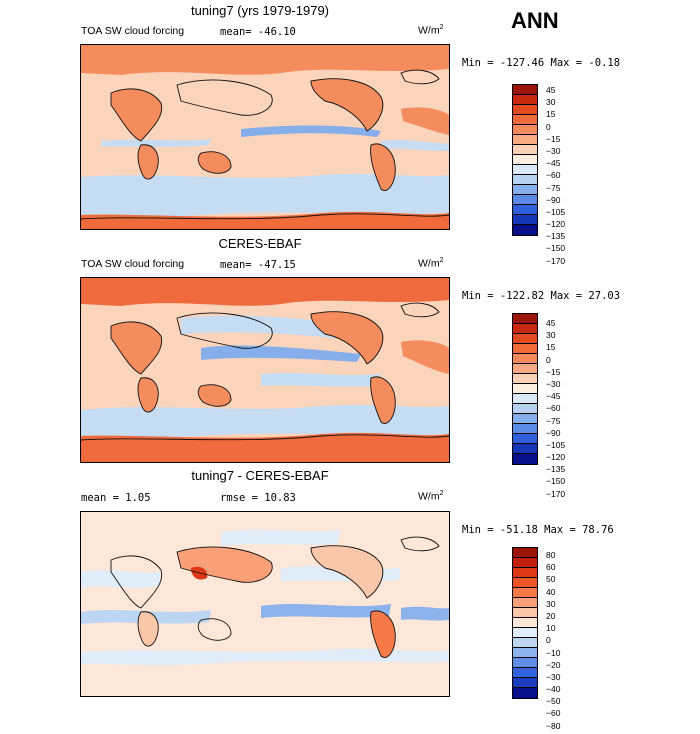  I want to click on panel3-colorbar, so click(525, 623).